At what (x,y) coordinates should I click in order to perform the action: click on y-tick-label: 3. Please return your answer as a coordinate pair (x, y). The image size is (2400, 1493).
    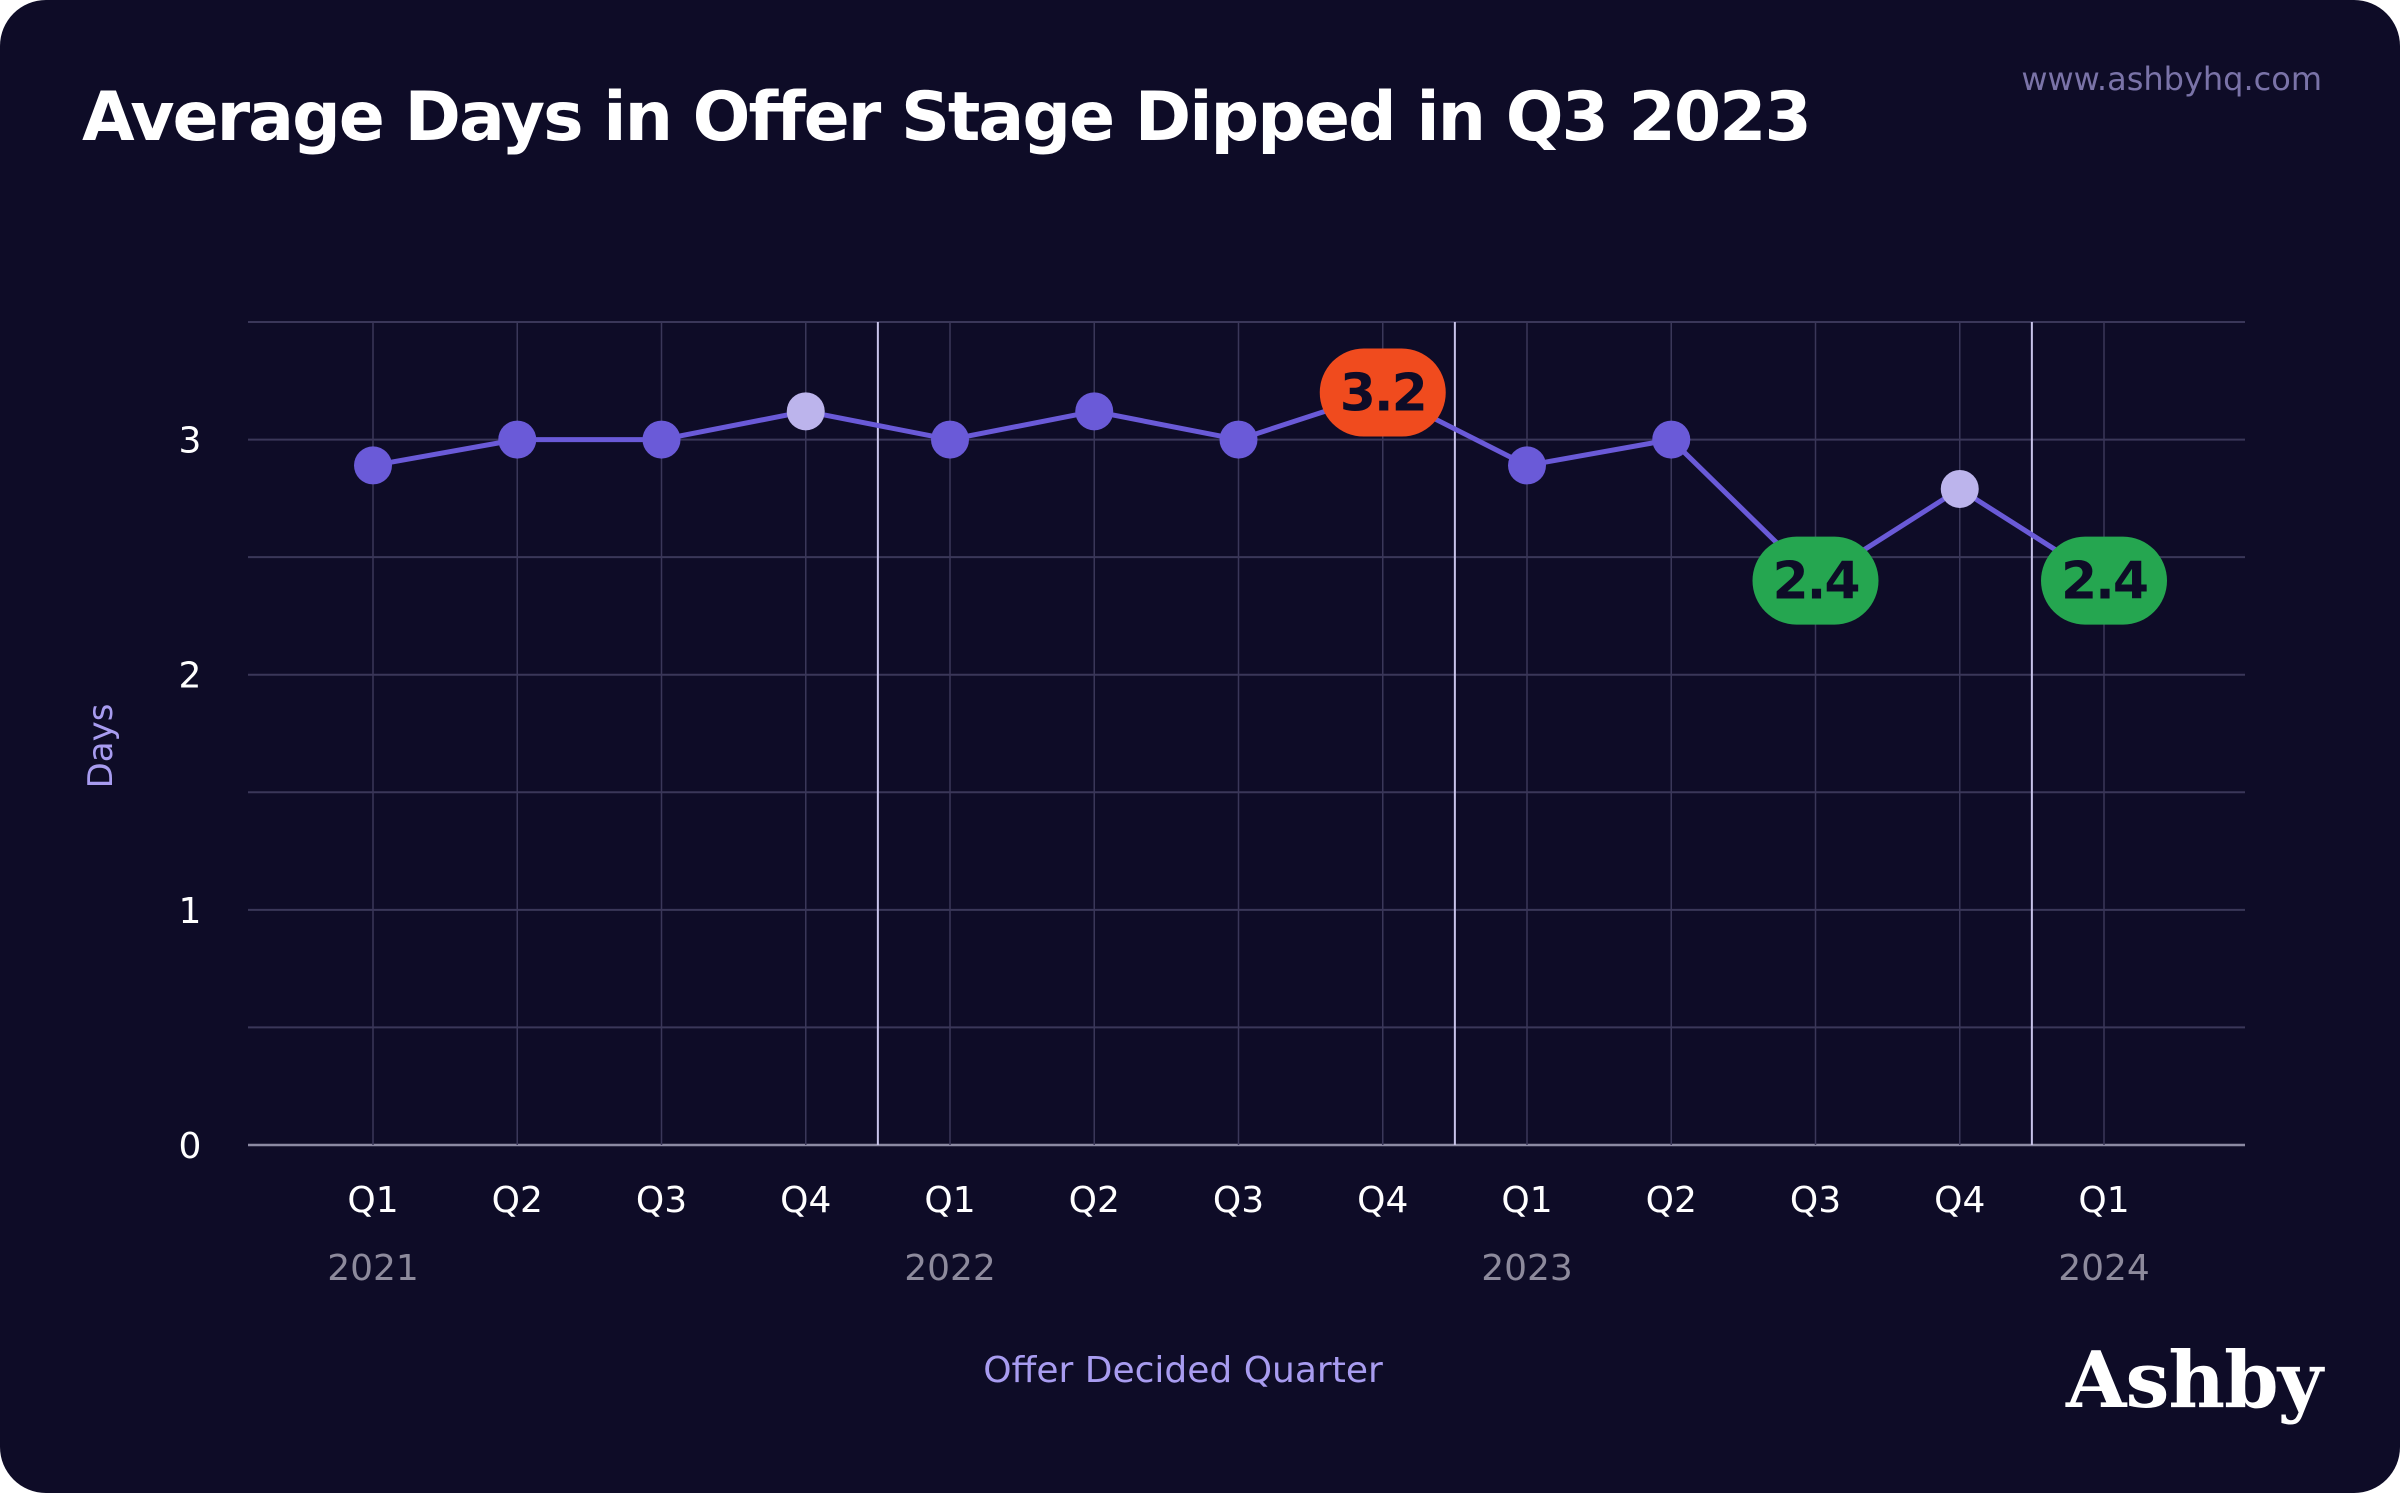
    Looking at the image, I should click on (190, 441).